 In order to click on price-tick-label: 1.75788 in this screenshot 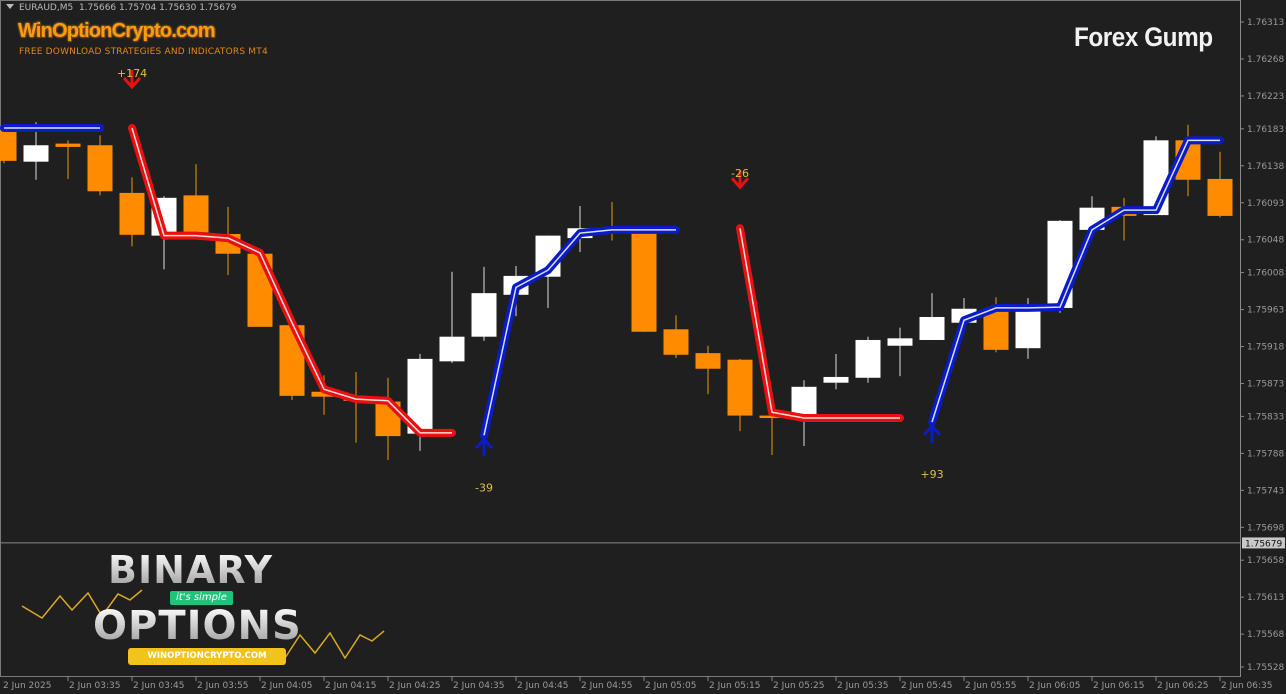, I will do `click(1265, 454)`.